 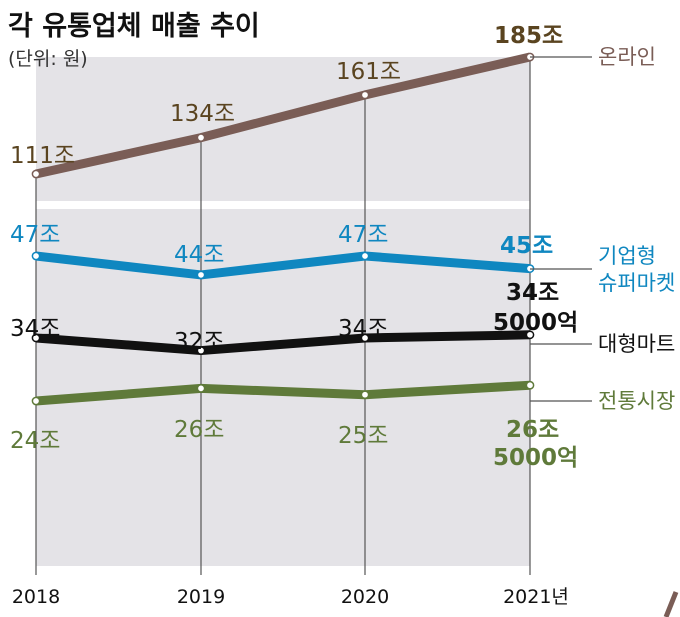 I want to click on x-tick-2018: 2018, so click(x=36, y=597).